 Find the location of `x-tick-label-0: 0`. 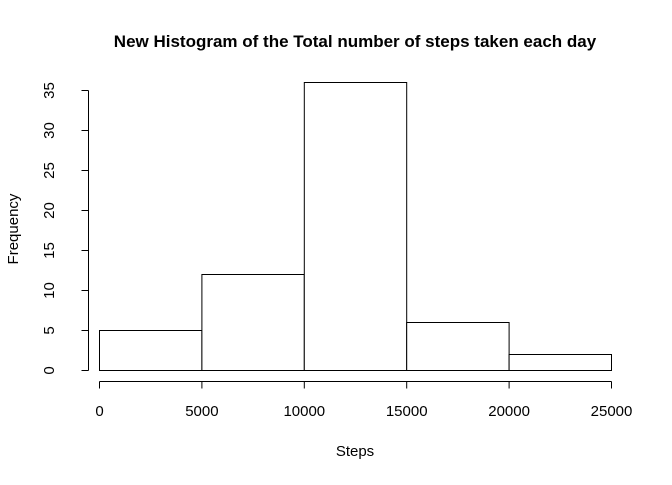

x-tick-label-0: 0 is located at coordinates (99, 411).